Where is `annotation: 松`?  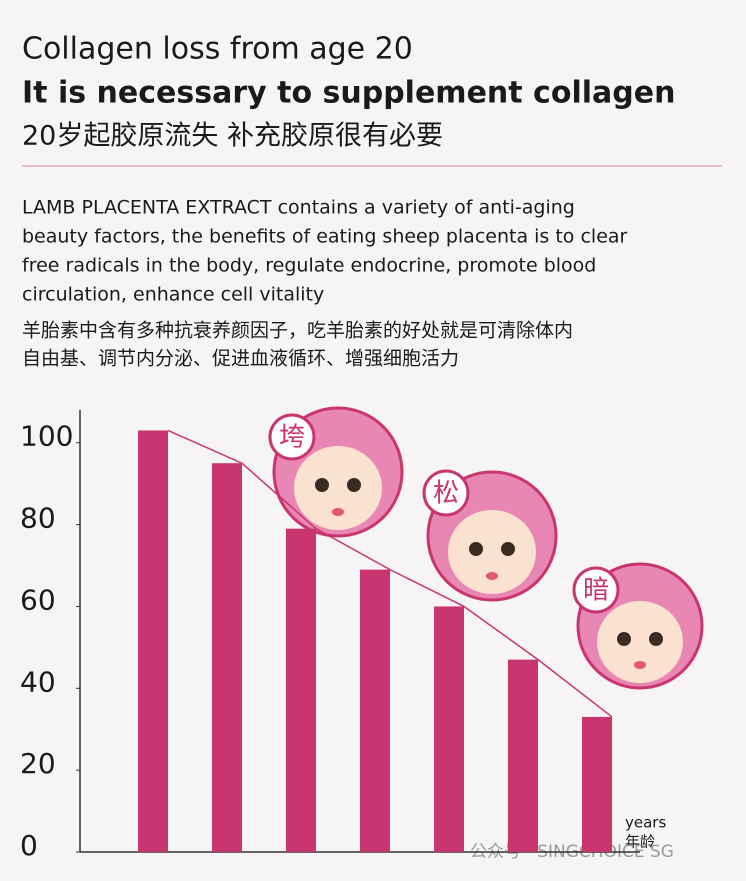 annotation: 松 is located at coordinates (446, 494).